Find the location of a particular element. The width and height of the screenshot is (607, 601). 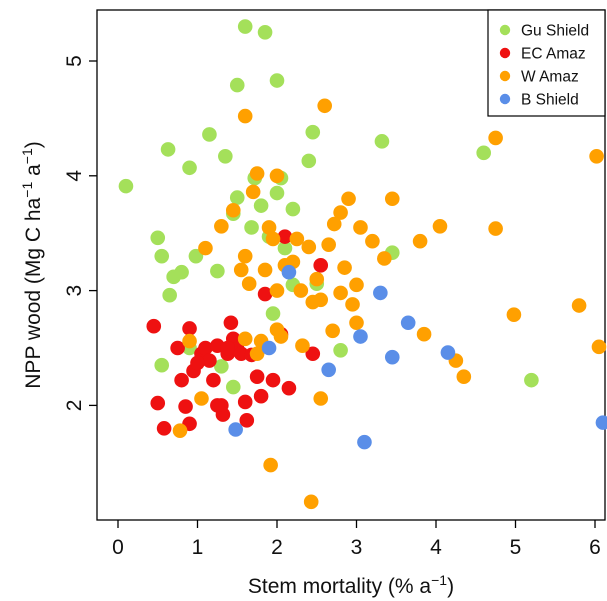

legend-label-gu-shield: Gu Shield is located at coordinates (555, 31).